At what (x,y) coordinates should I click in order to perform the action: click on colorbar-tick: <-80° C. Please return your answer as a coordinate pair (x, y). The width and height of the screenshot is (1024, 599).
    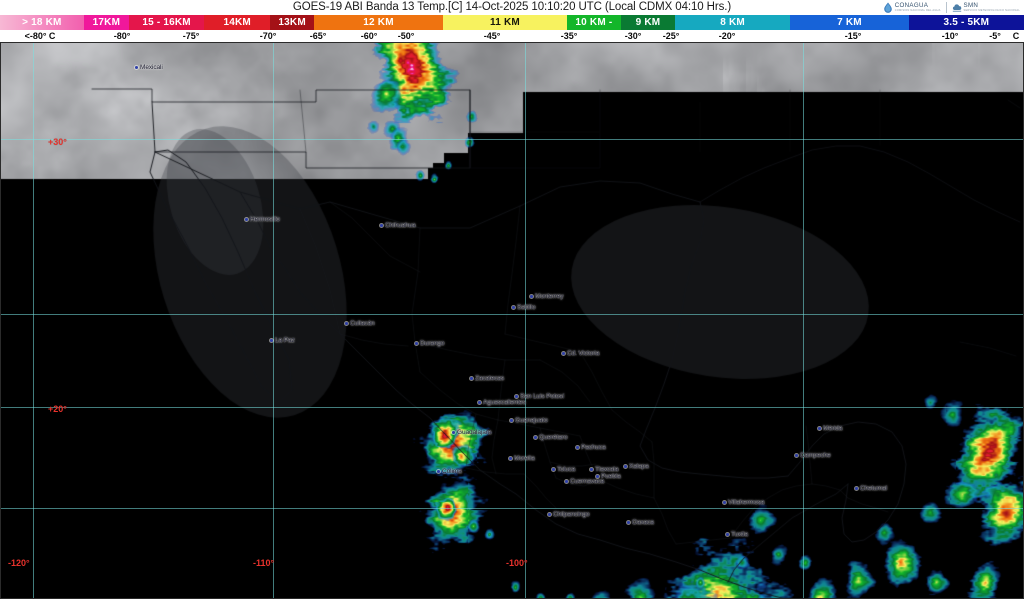
    Looking at the image, I should click on (40, 36).